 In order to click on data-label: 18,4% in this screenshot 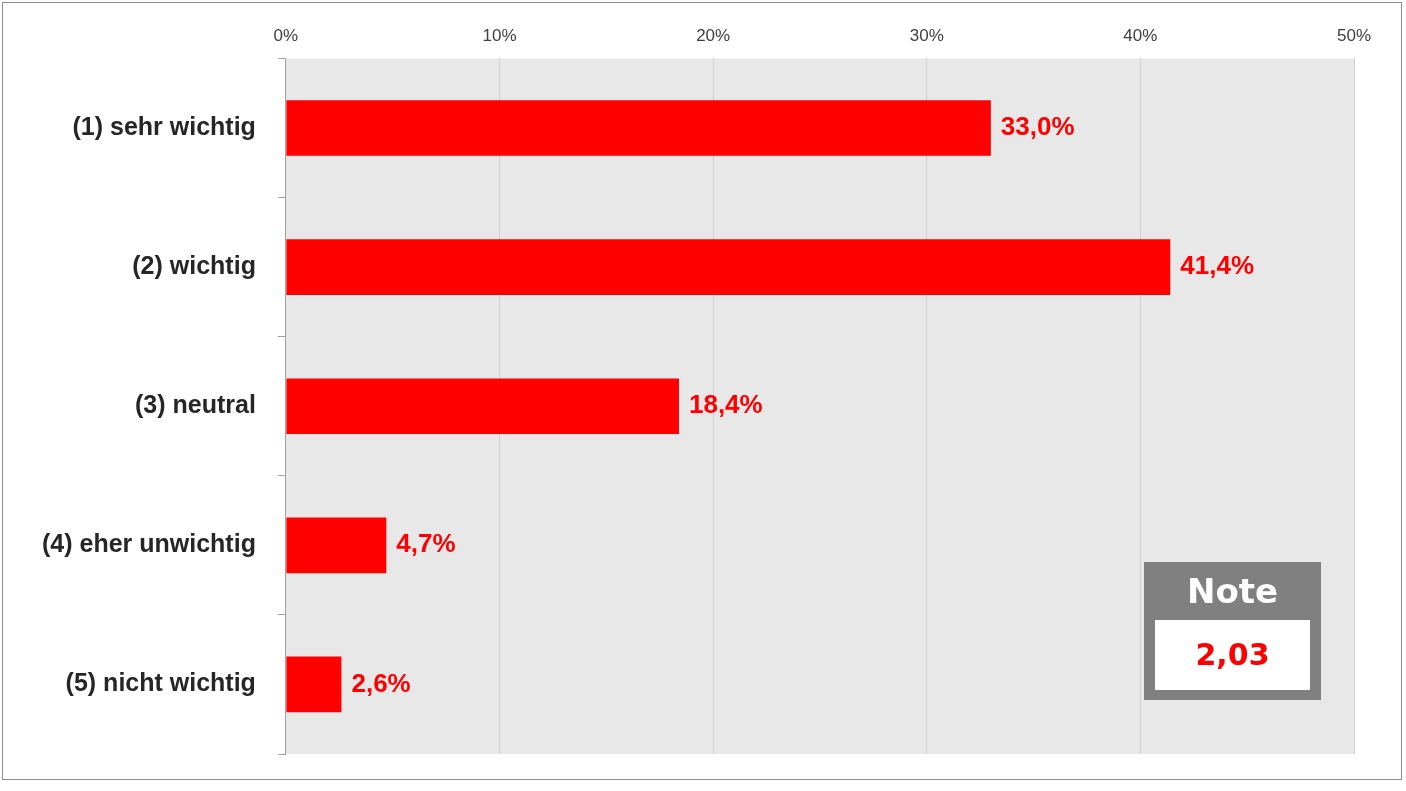, I will do `click(725, 404)`.